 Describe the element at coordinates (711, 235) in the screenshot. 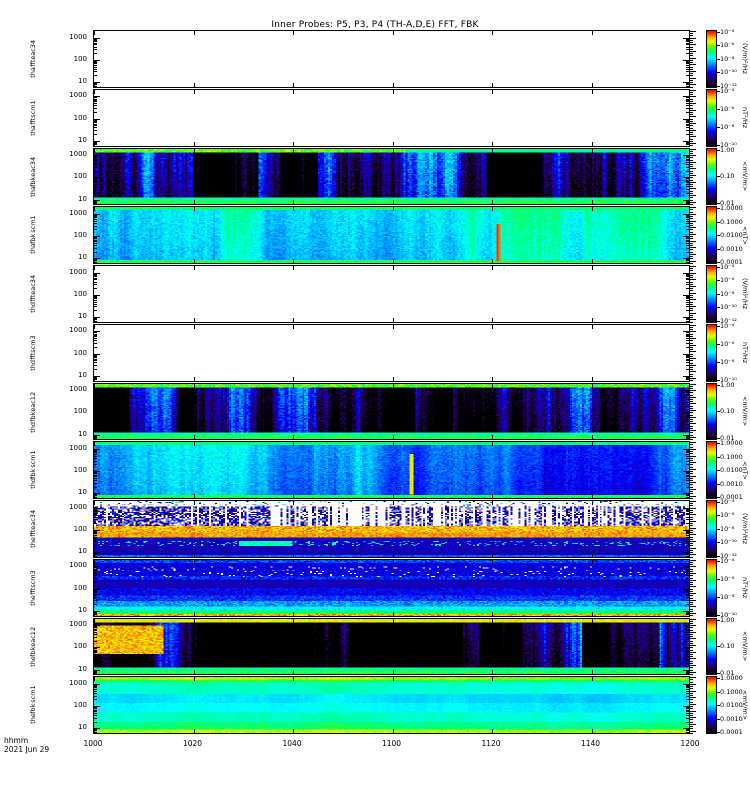

I see `colorbar-gradient` at that location.